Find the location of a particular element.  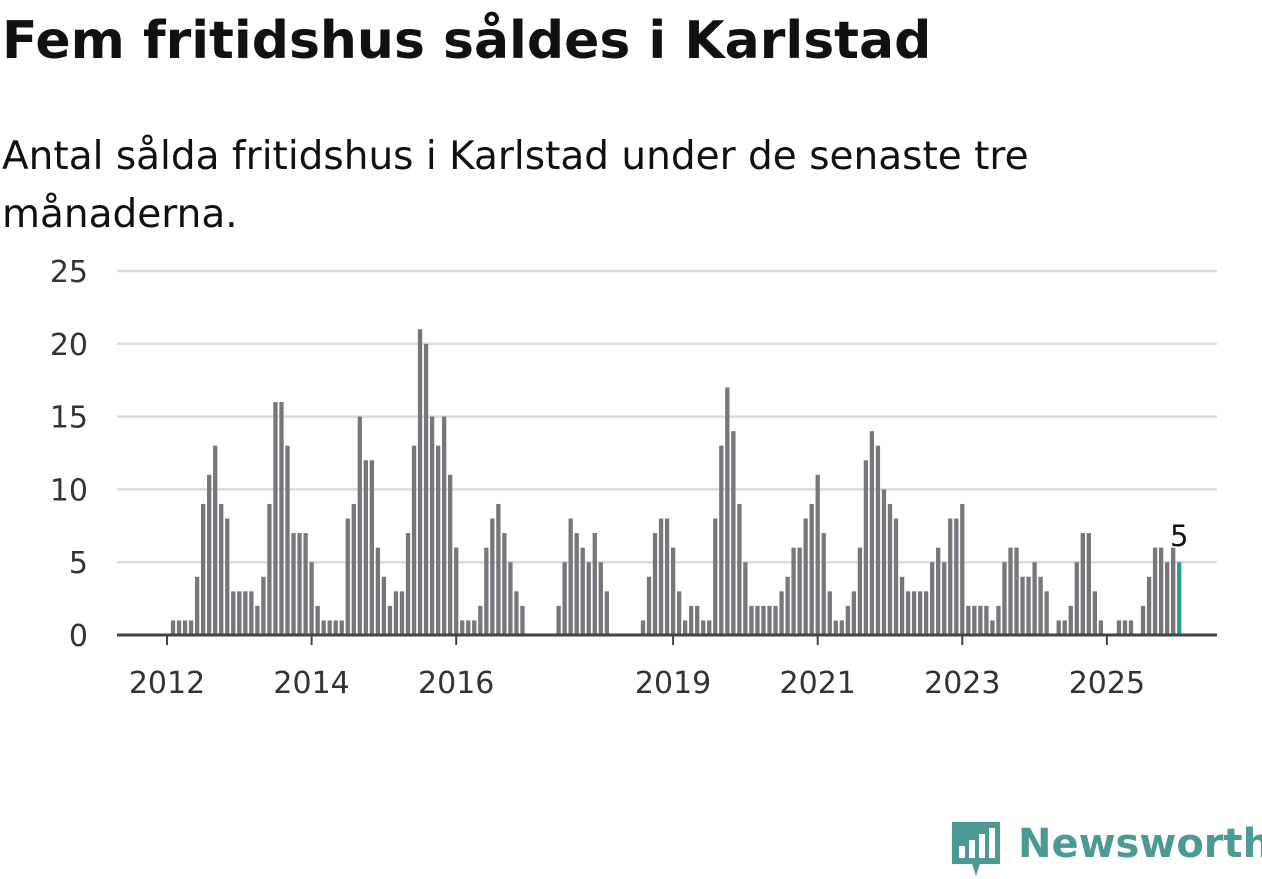

y-tick-label: 25 is located at coordinates (69, 272).